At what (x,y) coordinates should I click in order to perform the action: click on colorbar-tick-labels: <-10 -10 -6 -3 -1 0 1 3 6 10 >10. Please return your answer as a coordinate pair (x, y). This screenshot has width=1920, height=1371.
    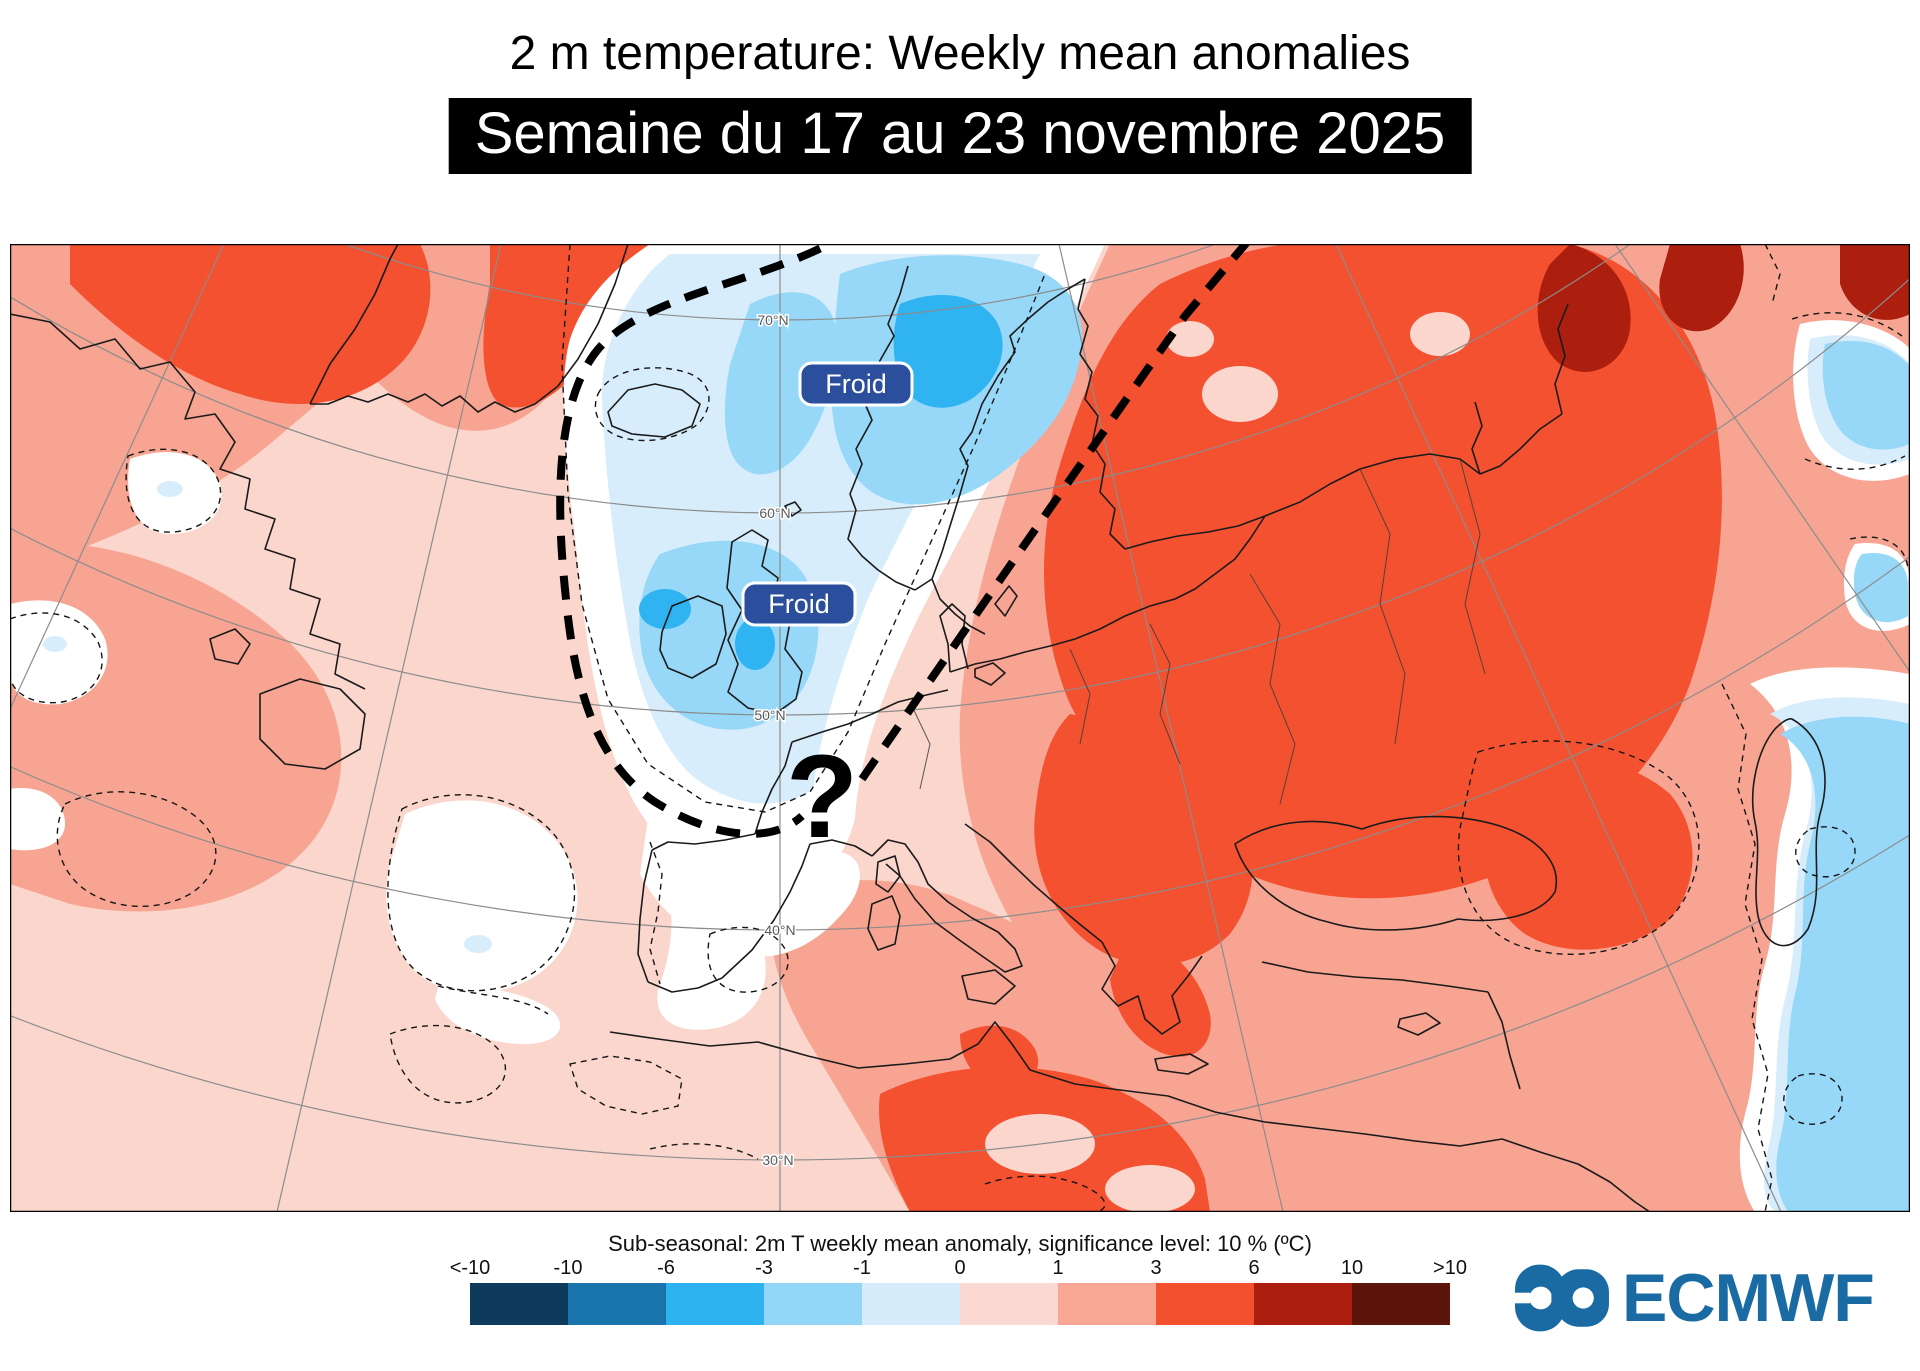
    Looking at the image, I should click on (958, 1268).